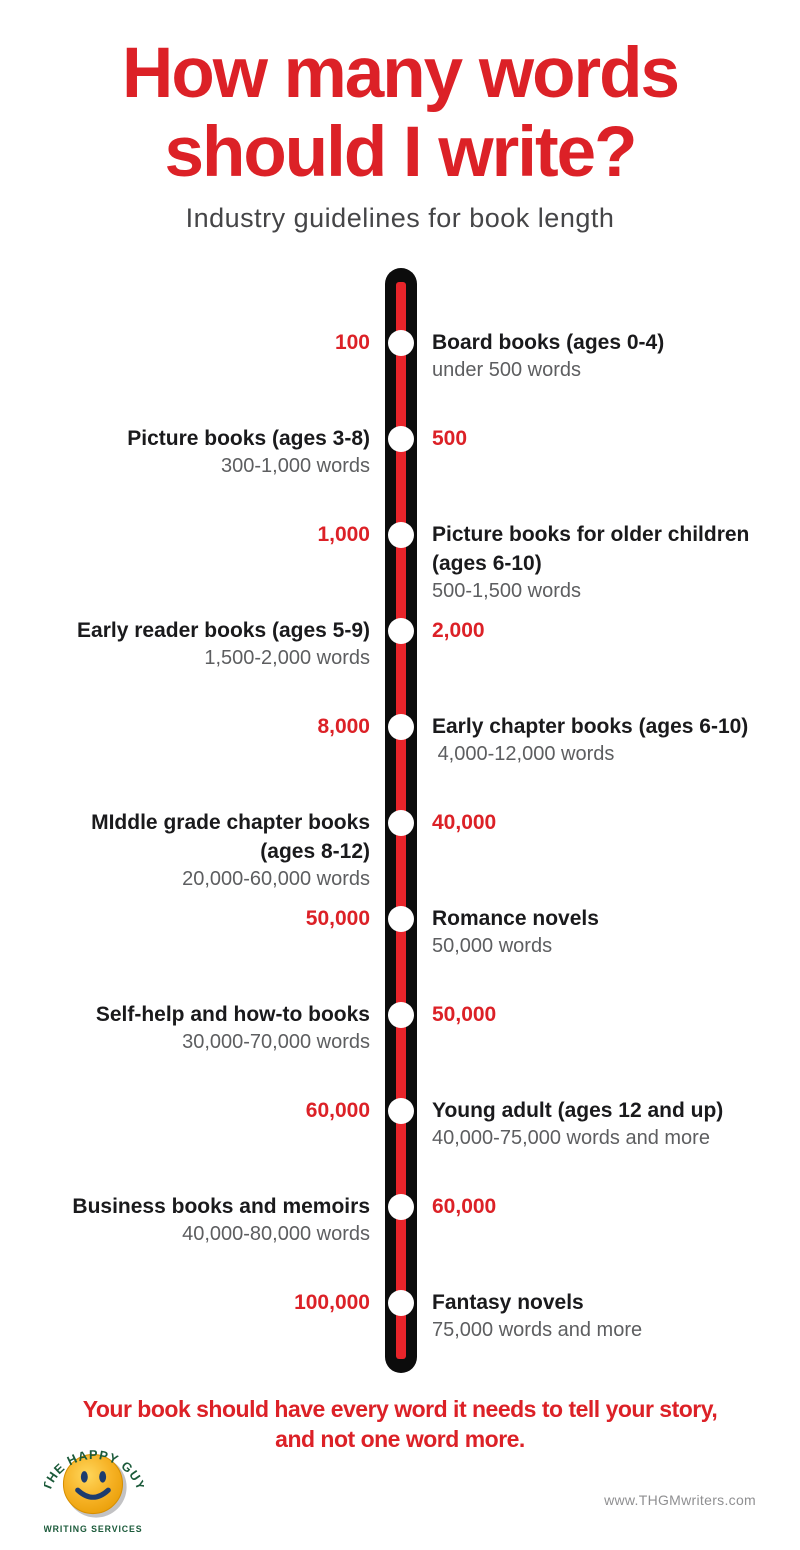  Describe the element at coordinates (276, 1042) in the screenshot. I see `milestone-range: 30,000-70,000 words` at that location.